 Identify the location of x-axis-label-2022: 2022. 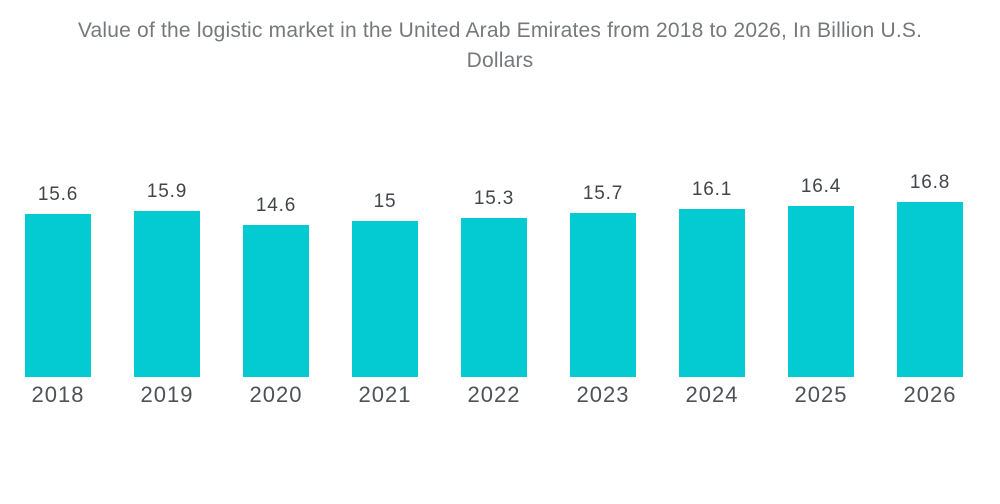
(494, 394).